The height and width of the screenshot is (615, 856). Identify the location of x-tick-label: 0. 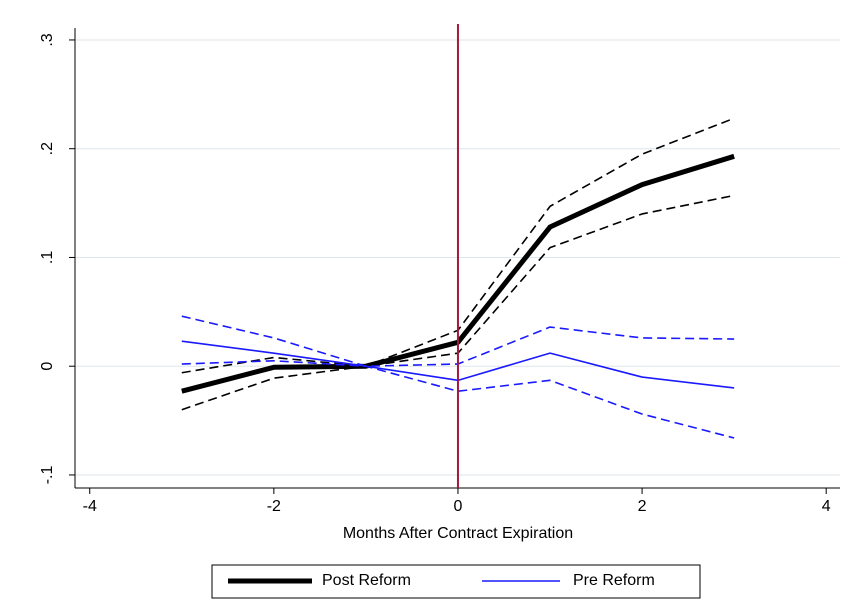
(458, 506).